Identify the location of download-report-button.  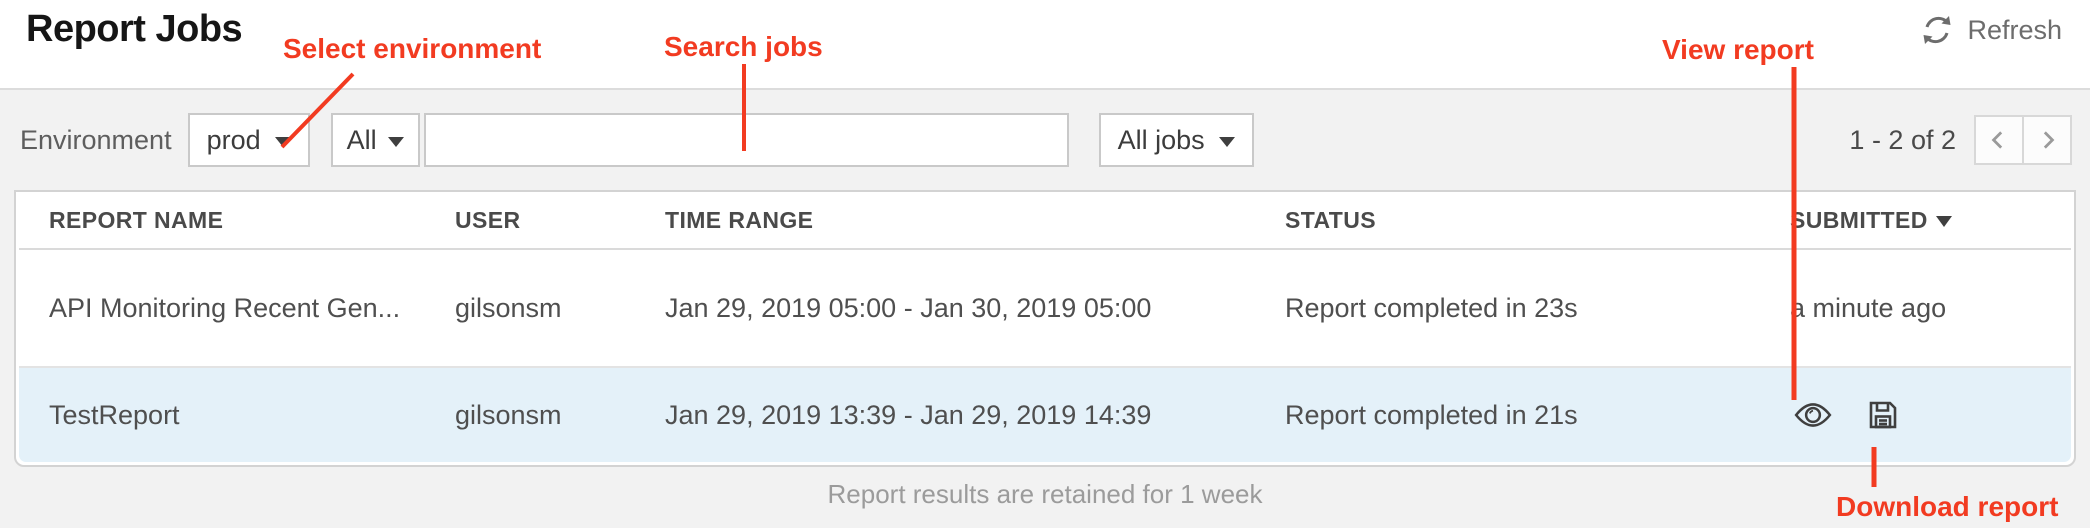
(1883, 415).